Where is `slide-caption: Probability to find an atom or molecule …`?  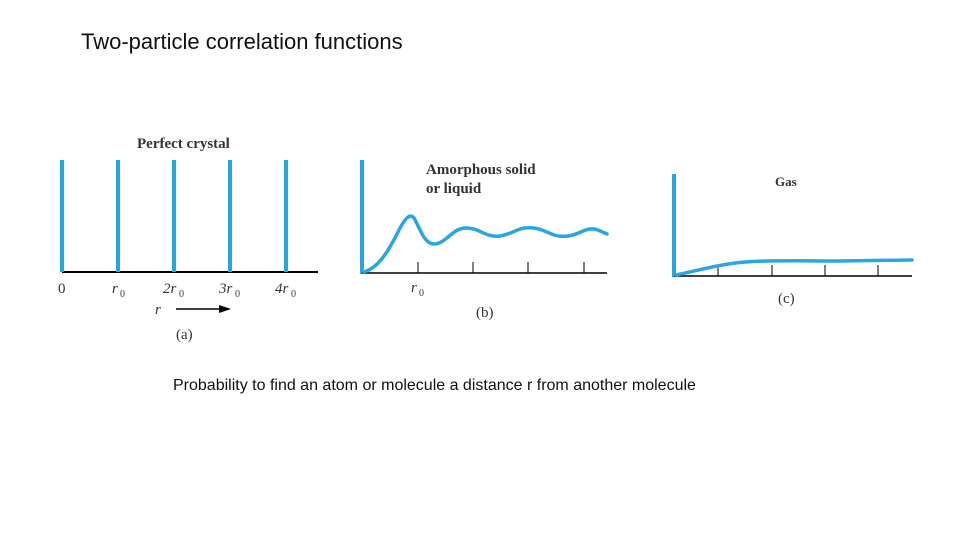
slide-caption: Probability to find an atom or molecule … is located at coordinates (434, 385).